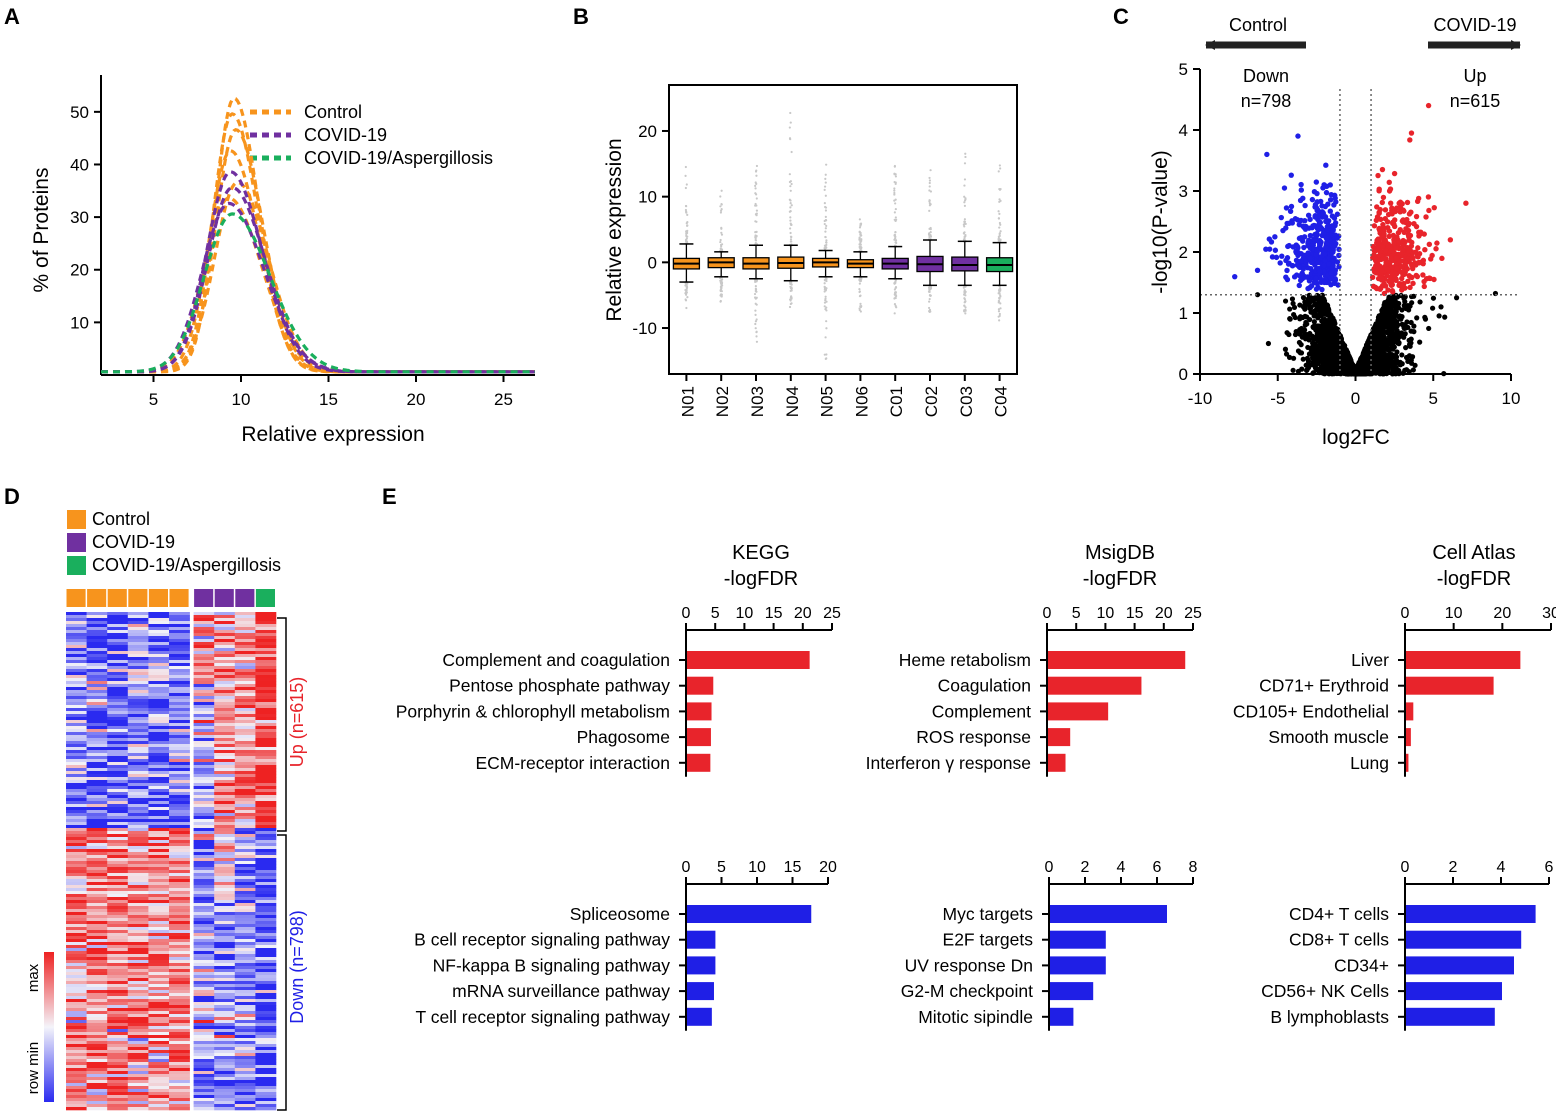  Describe the element at coordinates (224, 598) in the screenshot. I see `heatmap-column-annotation` at that location.